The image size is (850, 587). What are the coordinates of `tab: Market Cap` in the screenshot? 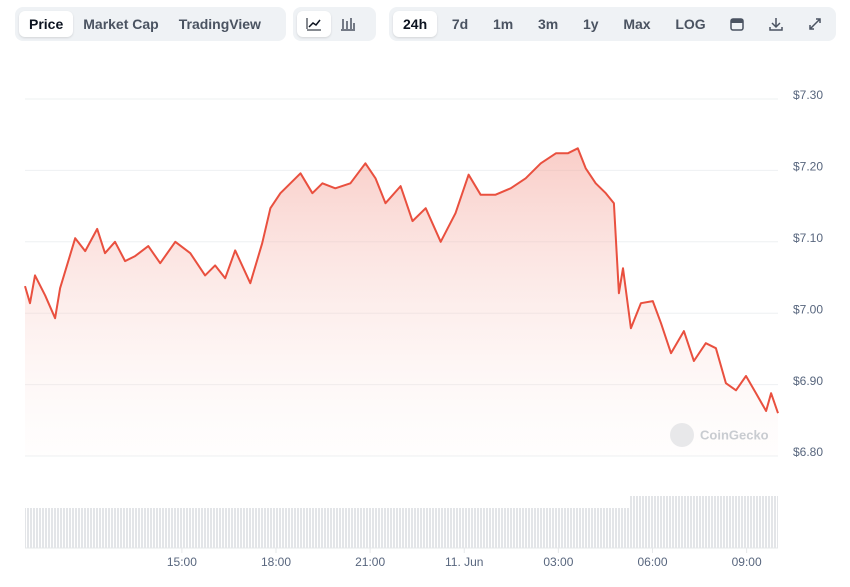 It's located at (121, 24).